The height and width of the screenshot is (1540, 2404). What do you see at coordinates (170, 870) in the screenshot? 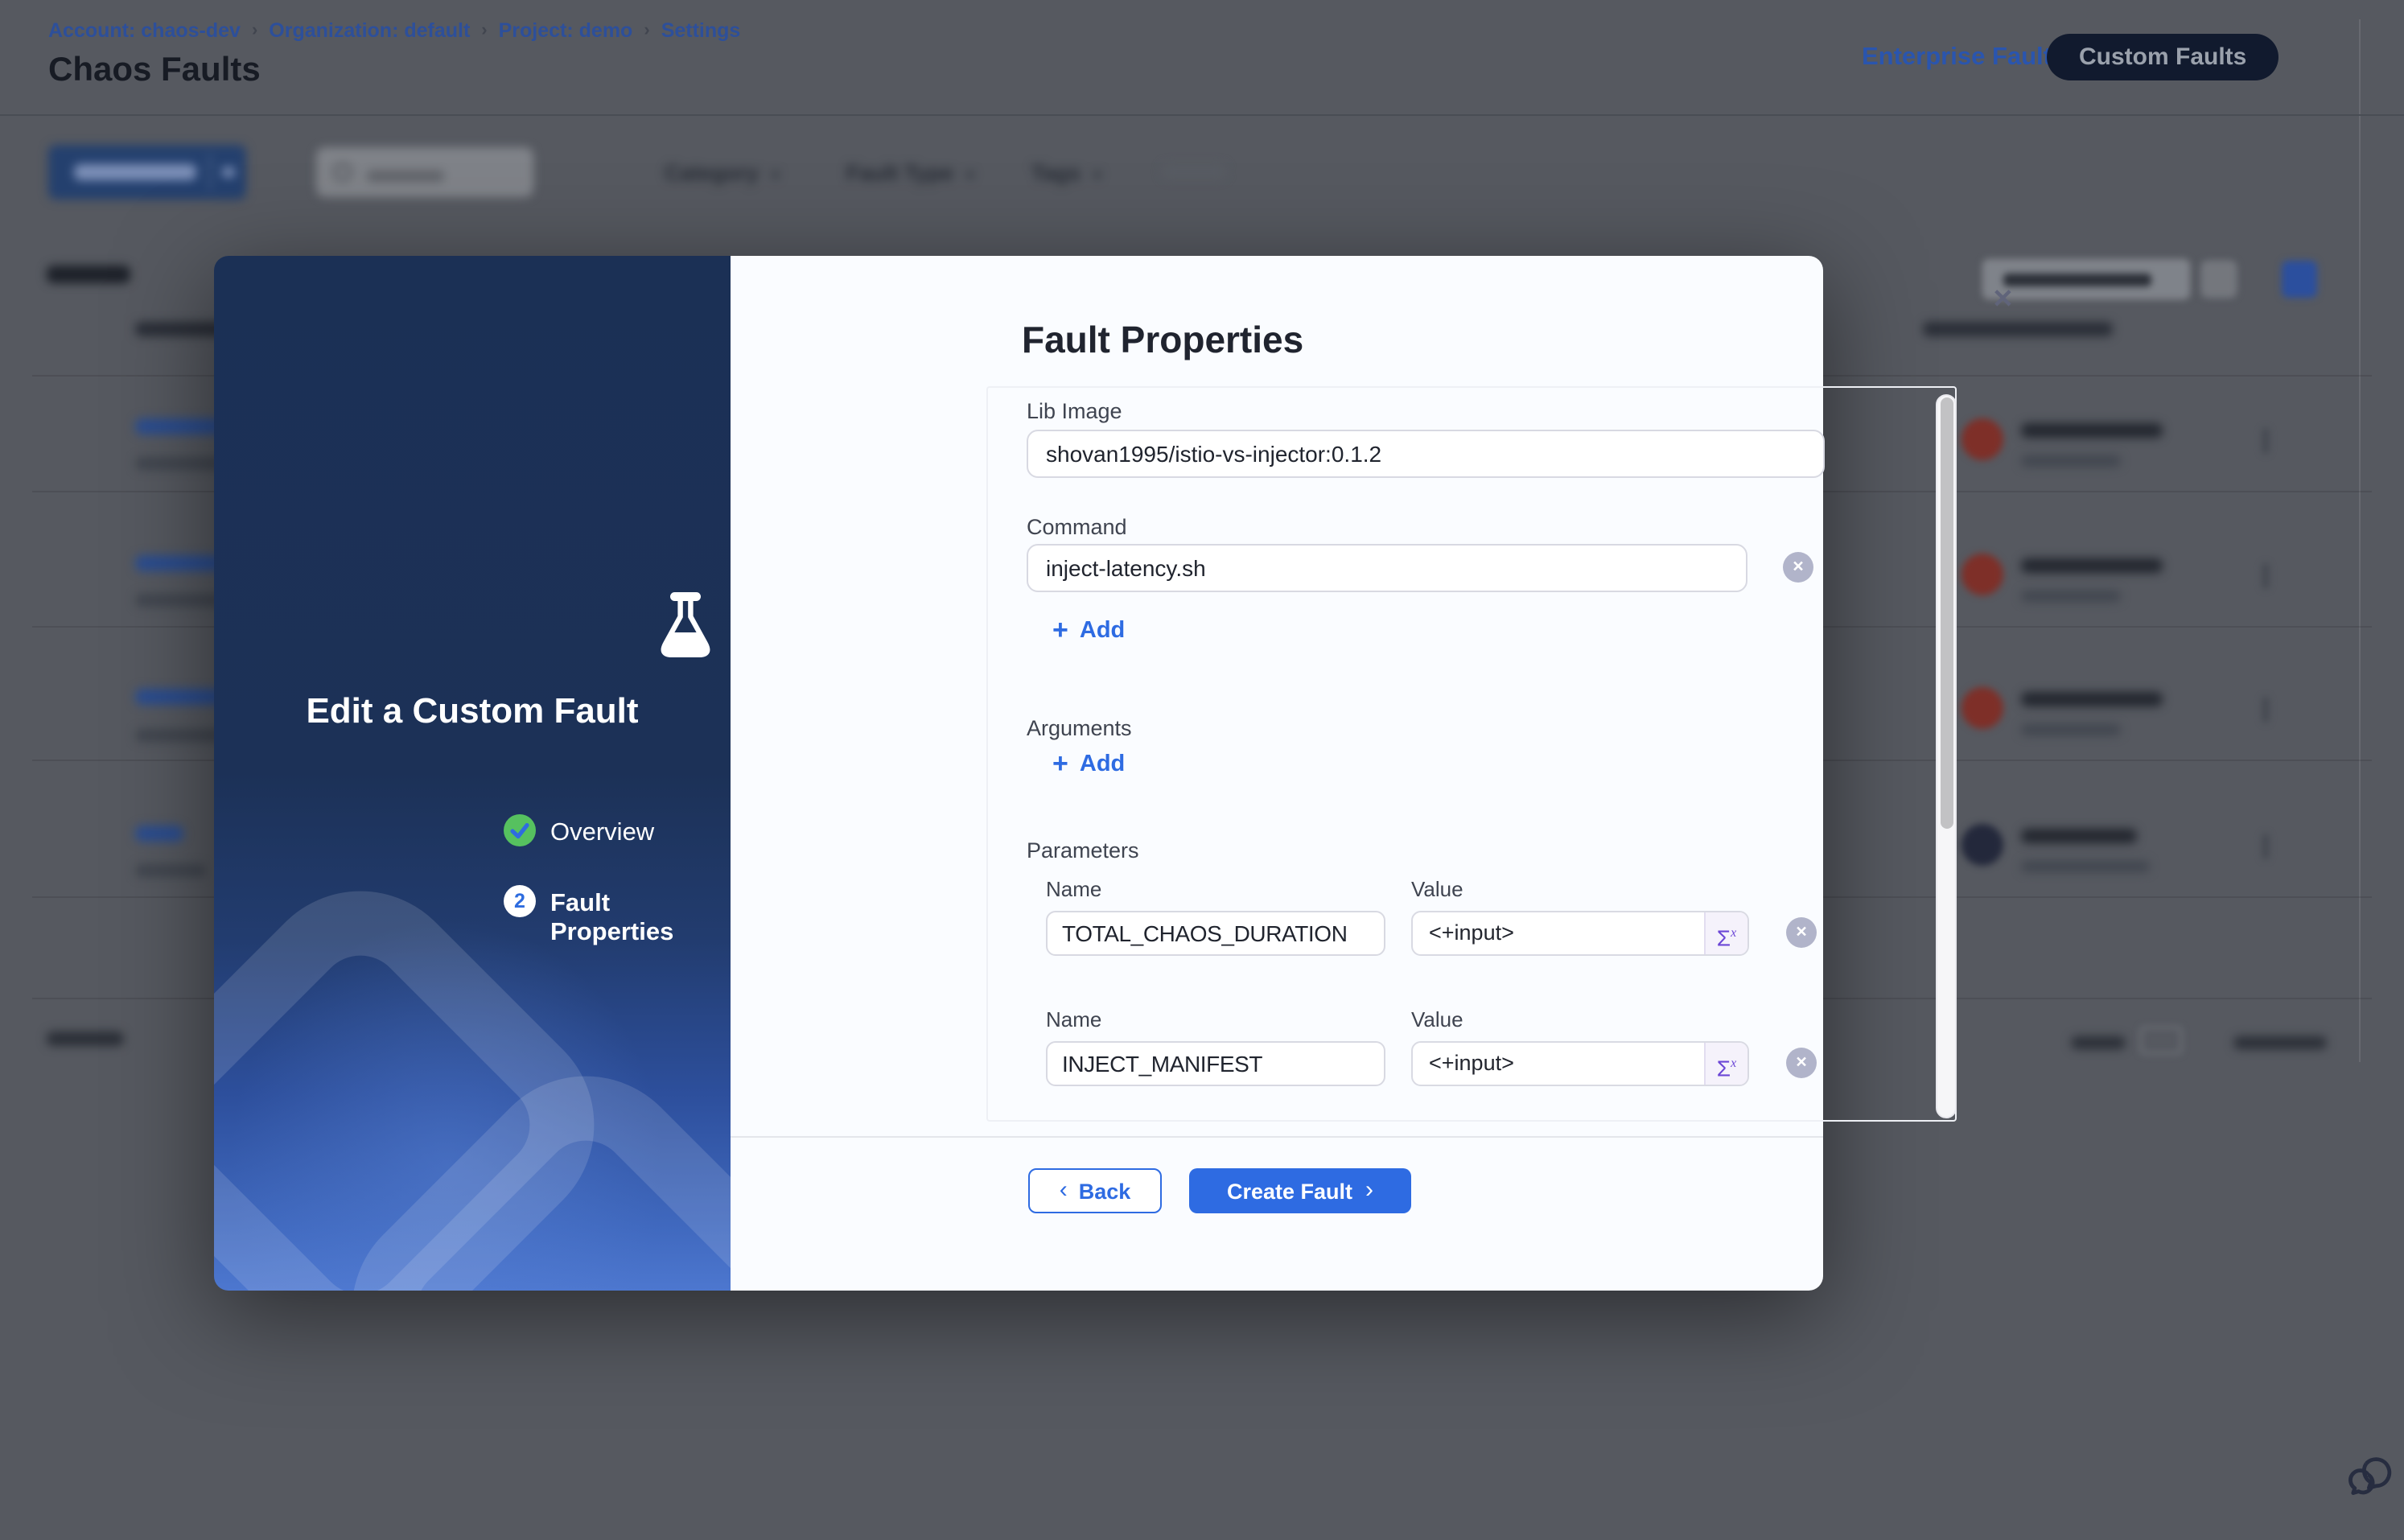
I see `fault-description` at bounding box center [170, 870].